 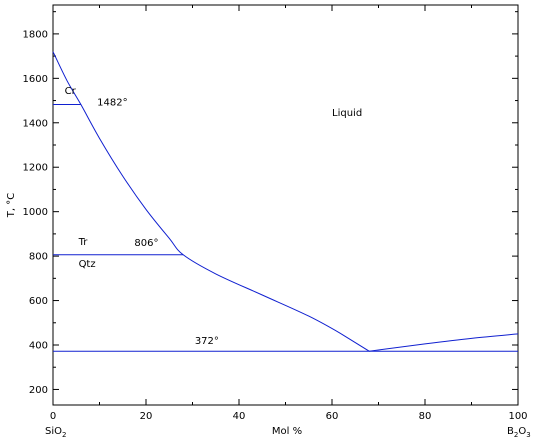 I want to click on x-tick-label: 40, so click(x=239, y=416).